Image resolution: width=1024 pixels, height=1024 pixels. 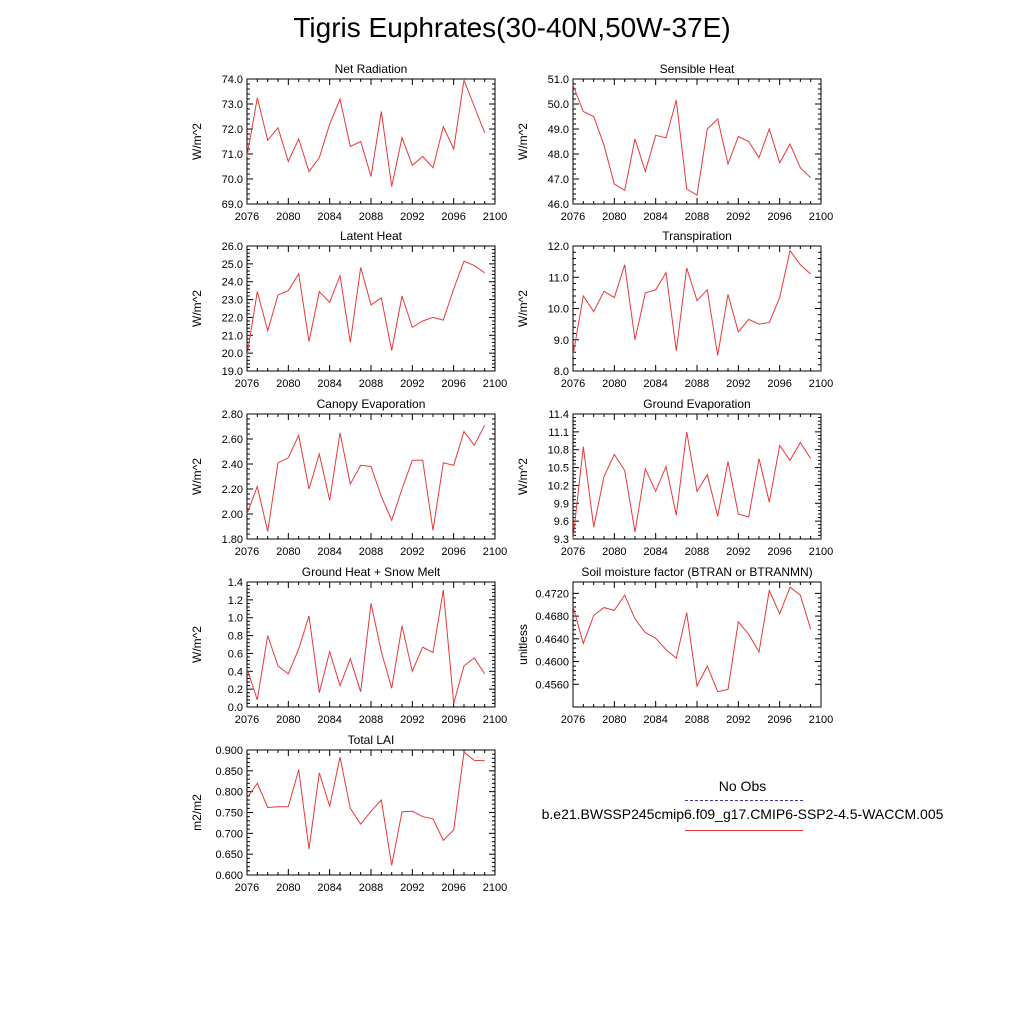 What do you see at coordinates (232, 318) in the screenshot?
I see `y-tick-label: 22.0` at bounding box center [232, 318].